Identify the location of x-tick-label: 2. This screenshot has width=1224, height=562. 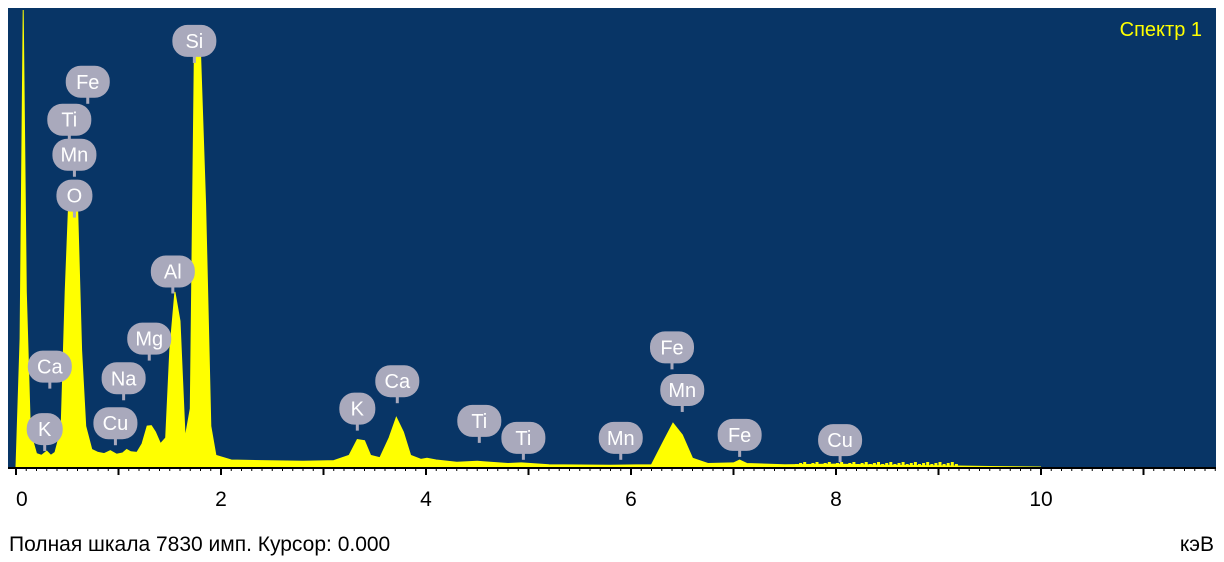
(221, 499).